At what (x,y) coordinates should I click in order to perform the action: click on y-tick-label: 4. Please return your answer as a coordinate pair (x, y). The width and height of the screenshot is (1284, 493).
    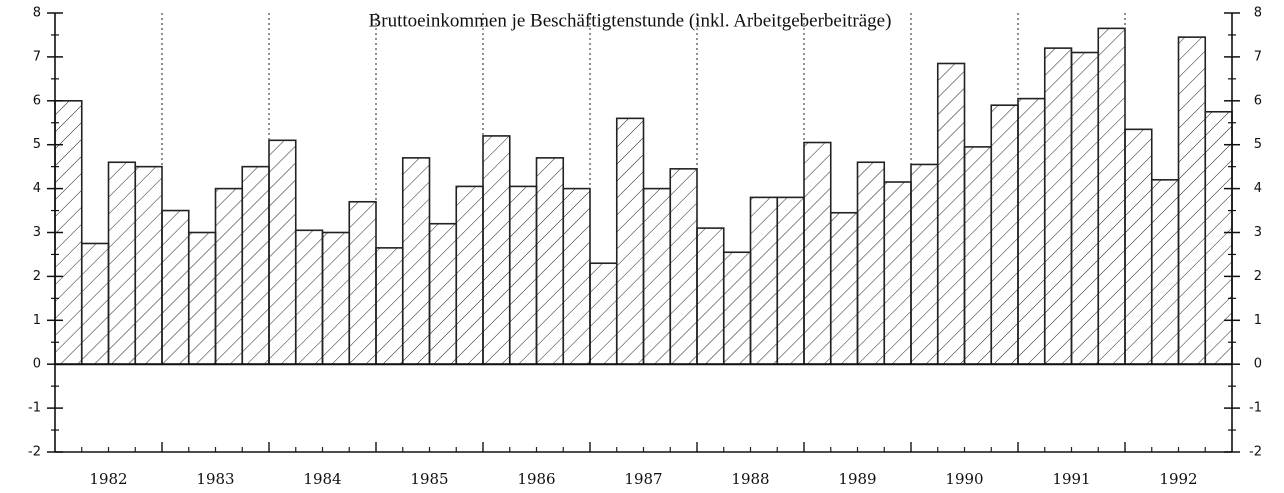
    Looking at the image, I should click on (37, 188).